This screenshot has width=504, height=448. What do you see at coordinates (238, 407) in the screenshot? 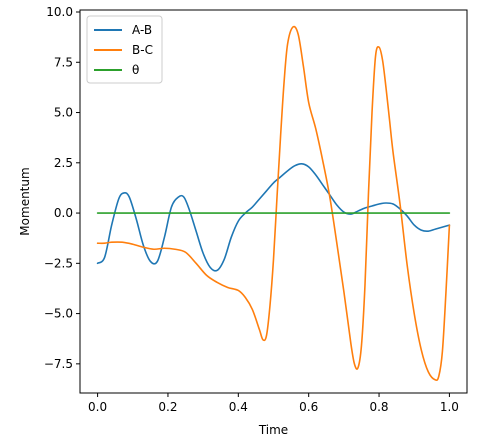
I see `x-tick-label: 0.4` at bounding box center [238, 407].